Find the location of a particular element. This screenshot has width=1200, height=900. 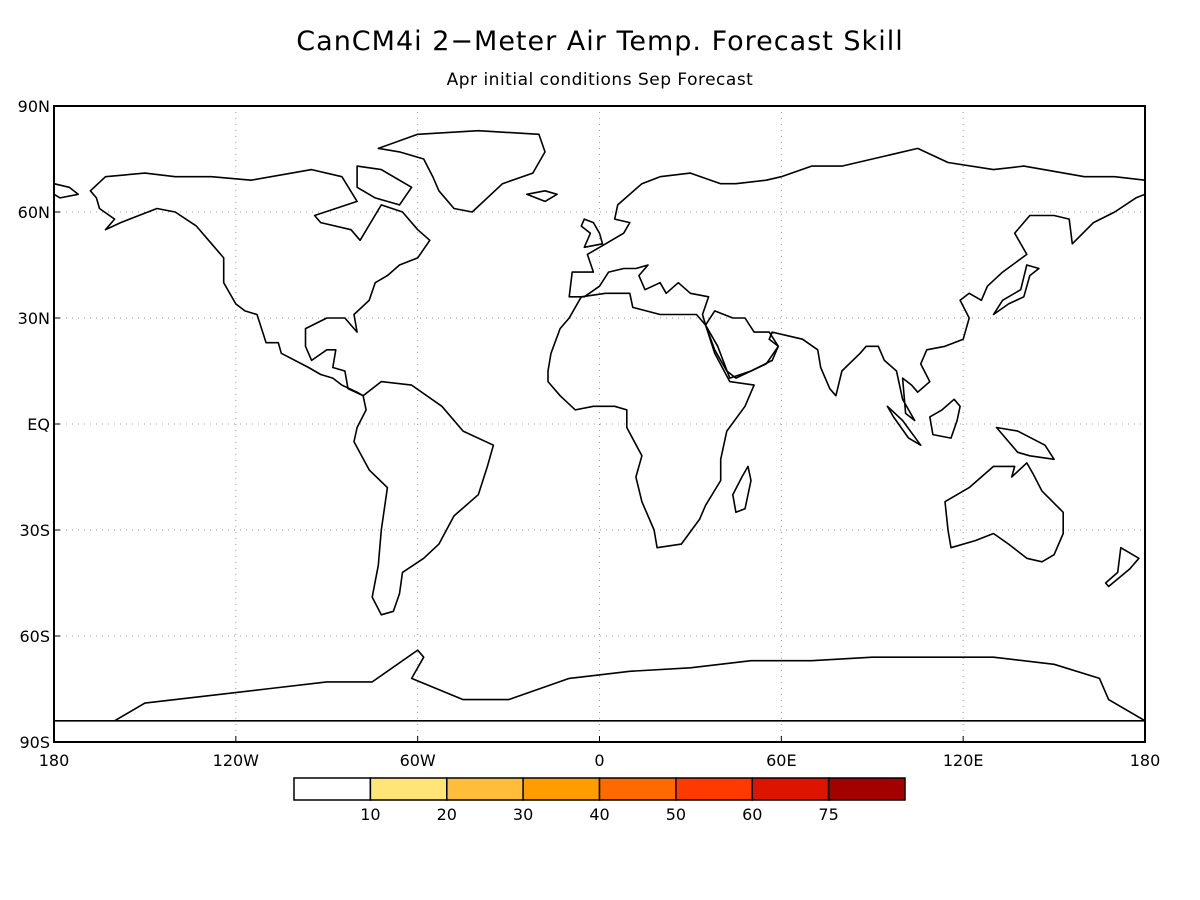

skill-blob-alaska is located at coordinates (129, 197).